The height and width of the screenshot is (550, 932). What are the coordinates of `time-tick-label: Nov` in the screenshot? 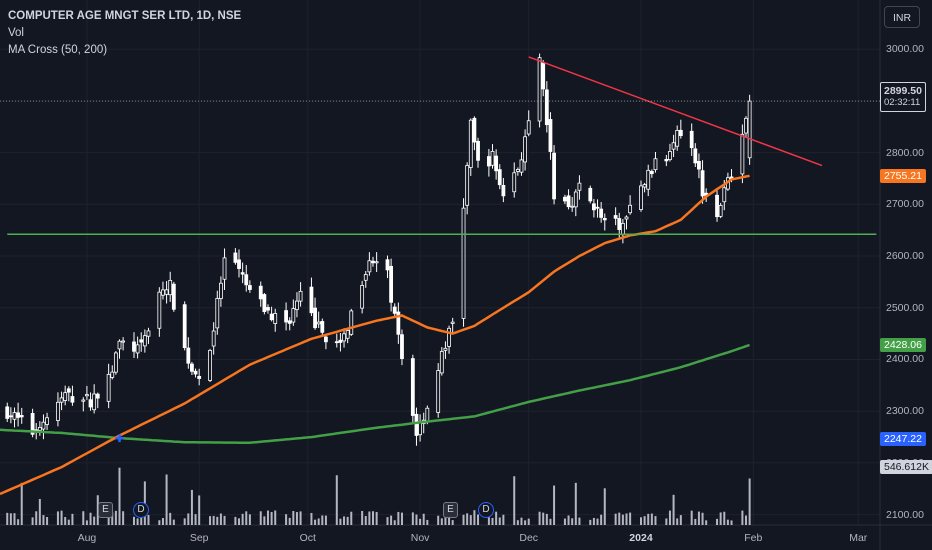 It's located at (420, 538).